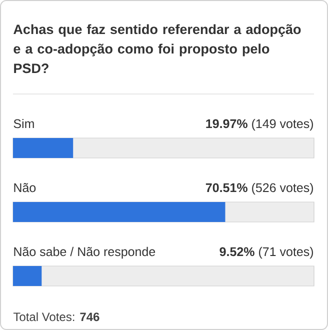  I want to click on y-tick-label: Não sabe / Não responde, so click(85, 252).